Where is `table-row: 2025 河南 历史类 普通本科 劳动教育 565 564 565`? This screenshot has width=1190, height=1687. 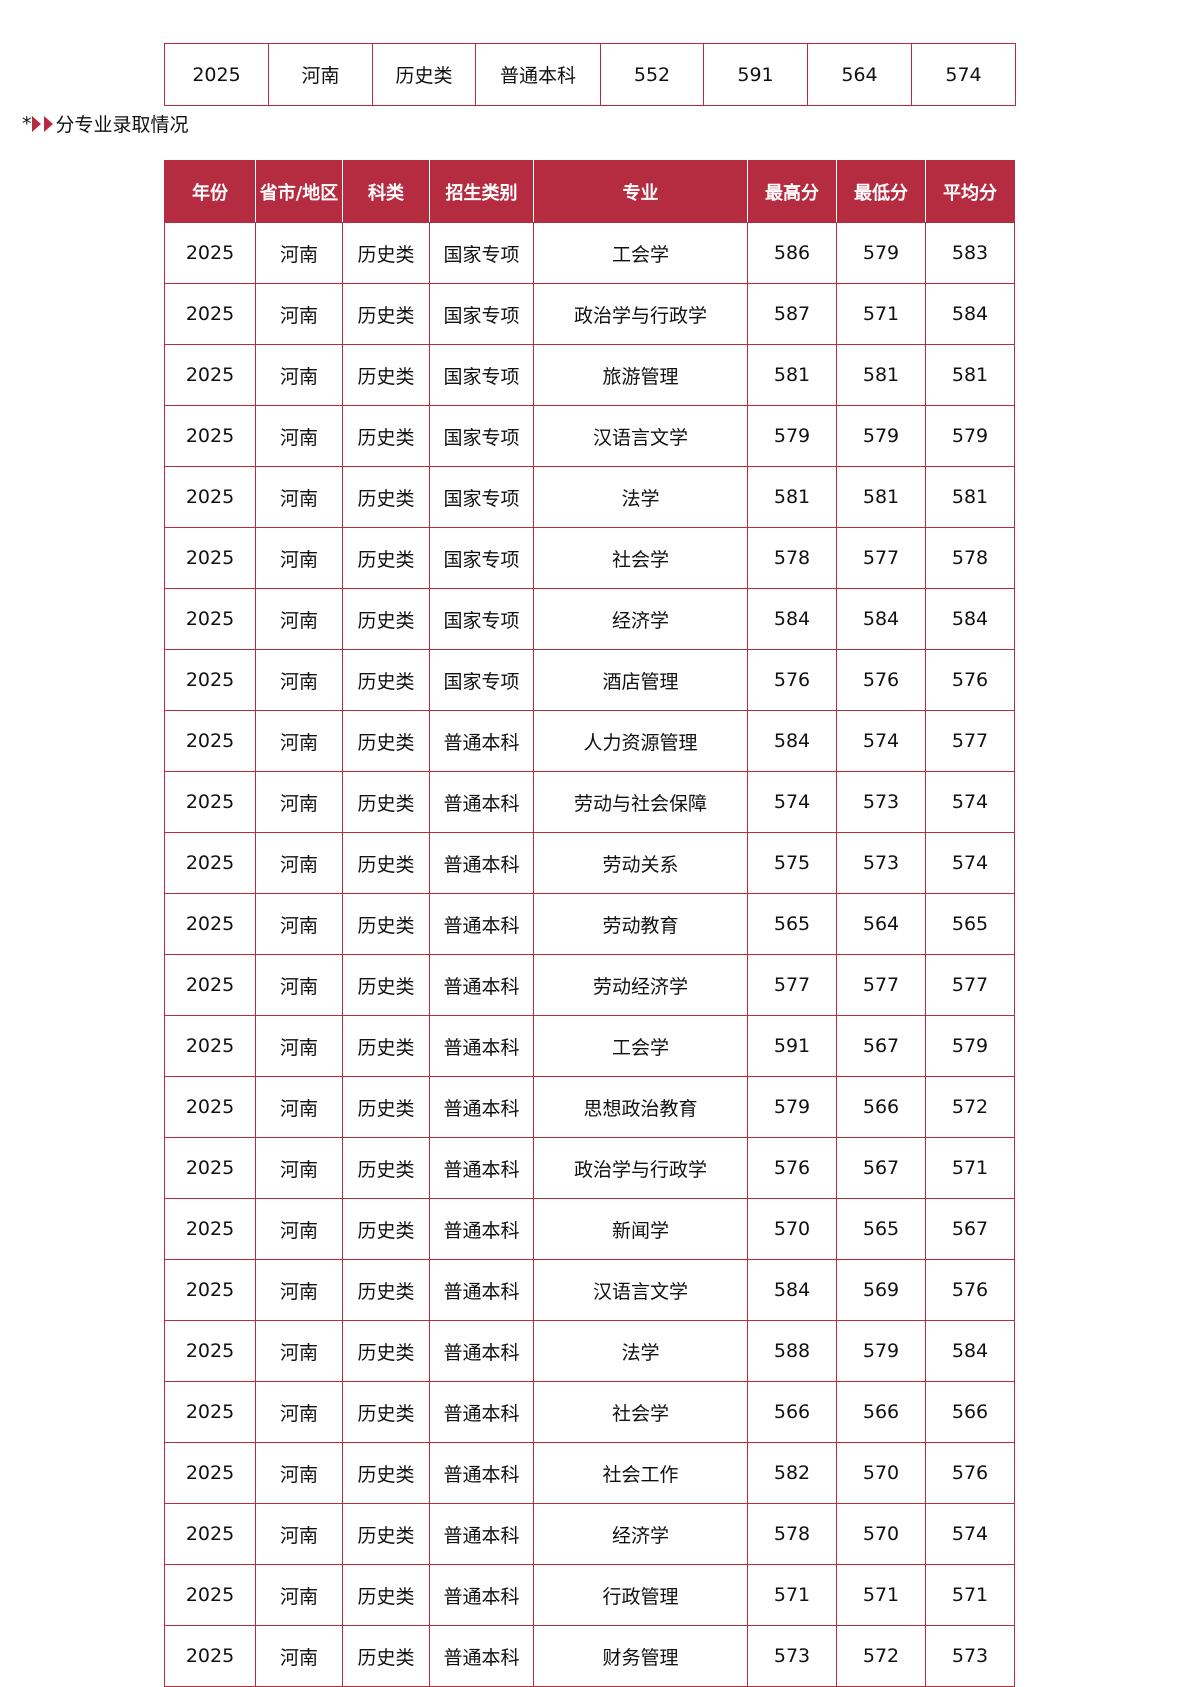 table-row: 2025 河南 历史类 普通本科 劳动教育 565 564 565 is located at coordinates (589, 924).